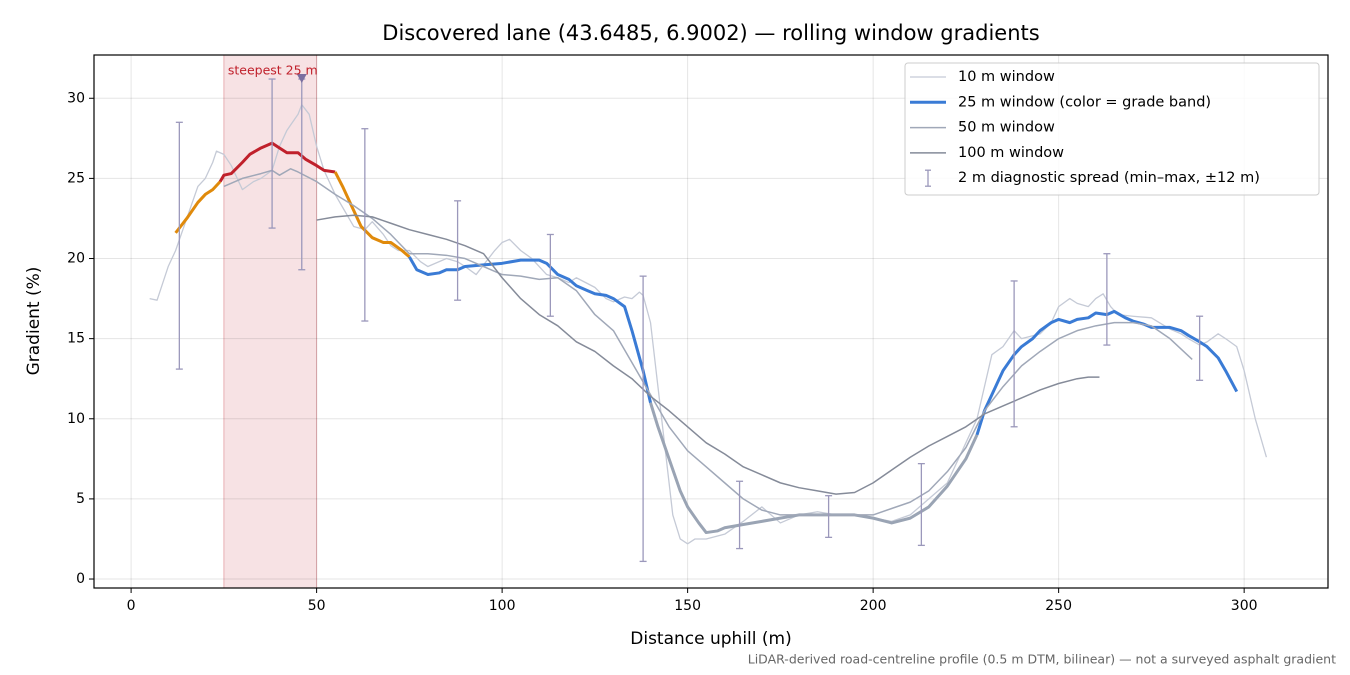 Image resolution: width=1350 pixels, height=675 pixels. Describe the element at coordinates (76, 178) in the screenshot. I see `y-tick-label: 25` at that location.